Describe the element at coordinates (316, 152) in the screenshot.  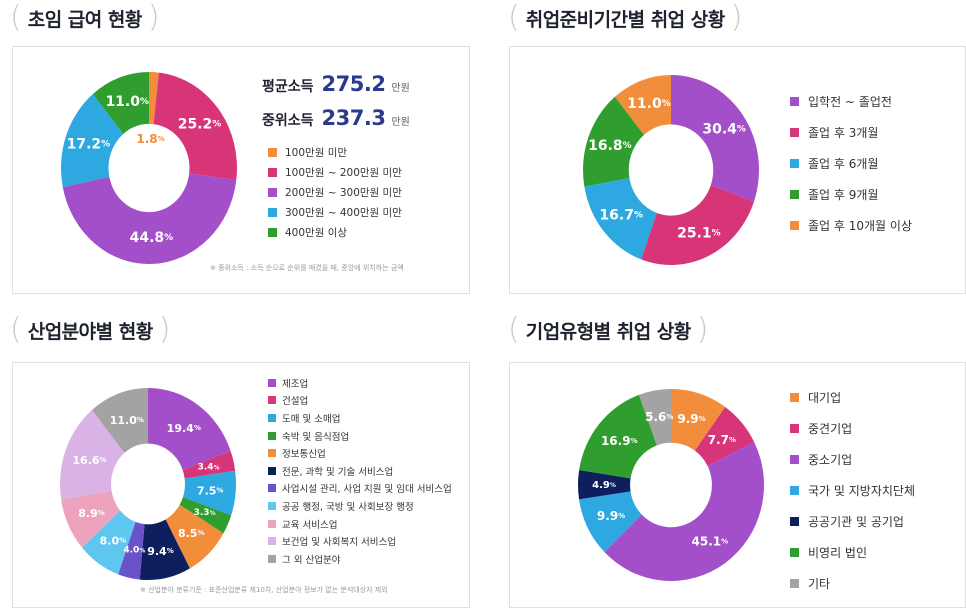
I see `legend-label: 100만원 미만` at that location.